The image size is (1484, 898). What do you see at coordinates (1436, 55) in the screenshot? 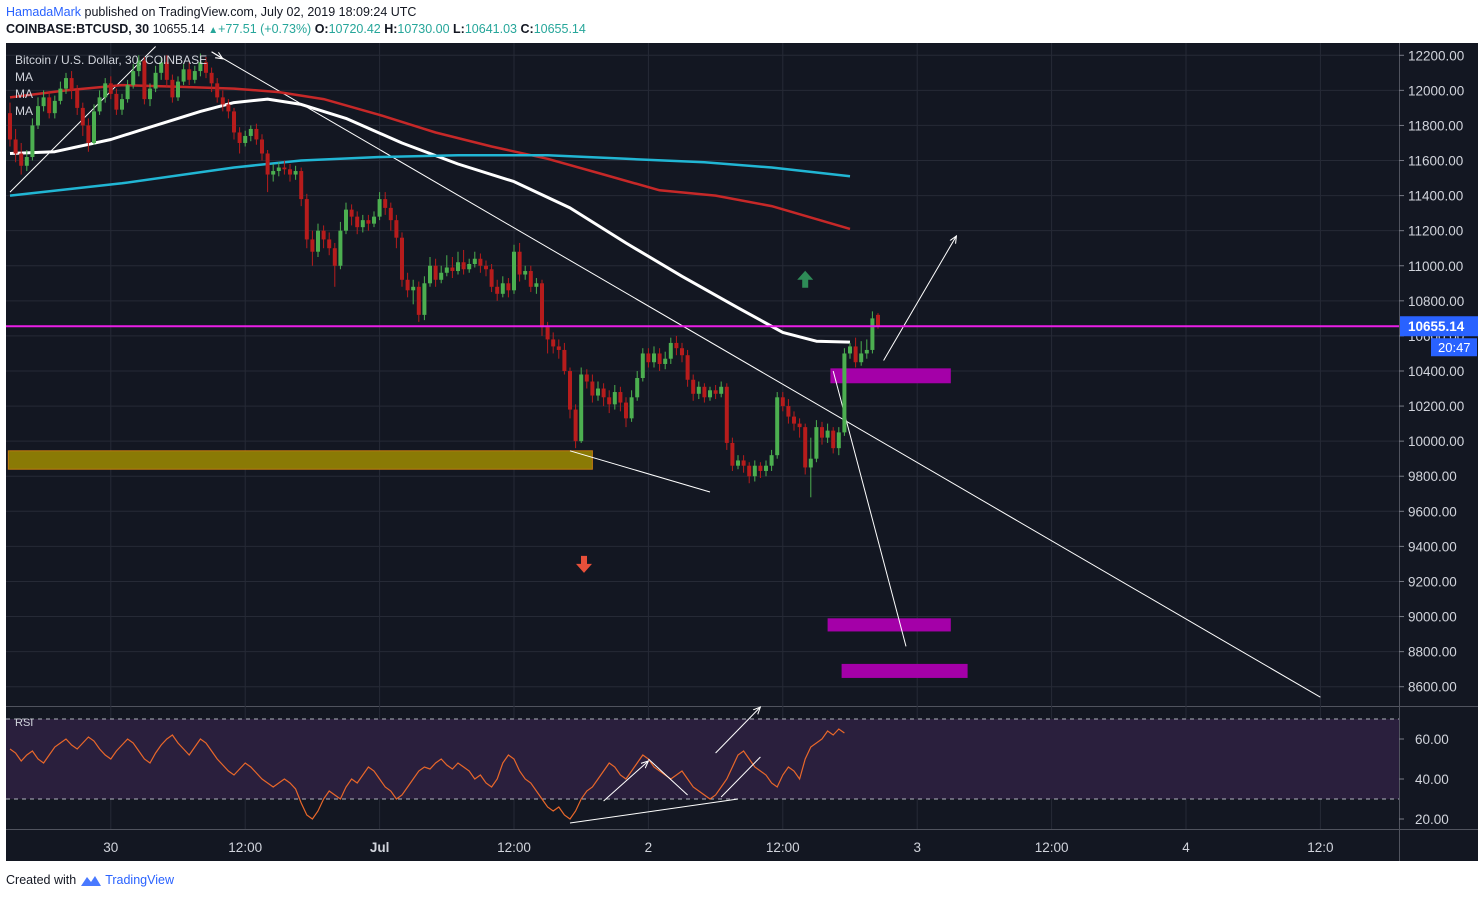
I see `price-tick-label: 12200.00` at bounding box center [1436, 55].